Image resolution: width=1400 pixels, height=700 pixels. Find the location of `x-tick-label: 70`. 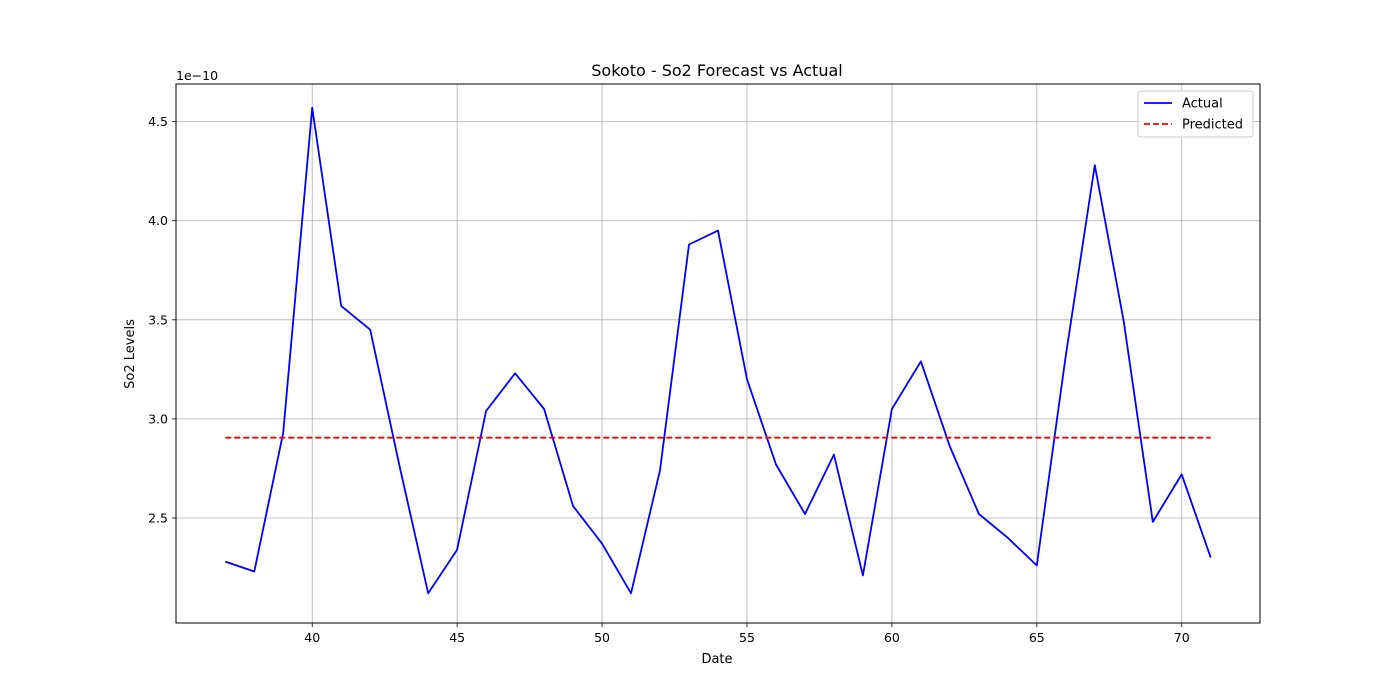

x-tick-label: 70 is located at coordinates (1182, 637).